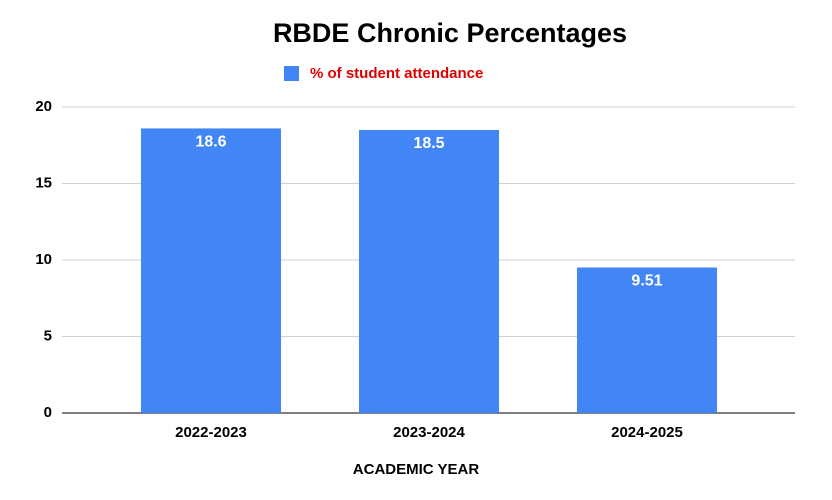 Image resolution: width=832 pixels, height=500 pixels. I want to click on value-label: 9.51, so click(646, 281).